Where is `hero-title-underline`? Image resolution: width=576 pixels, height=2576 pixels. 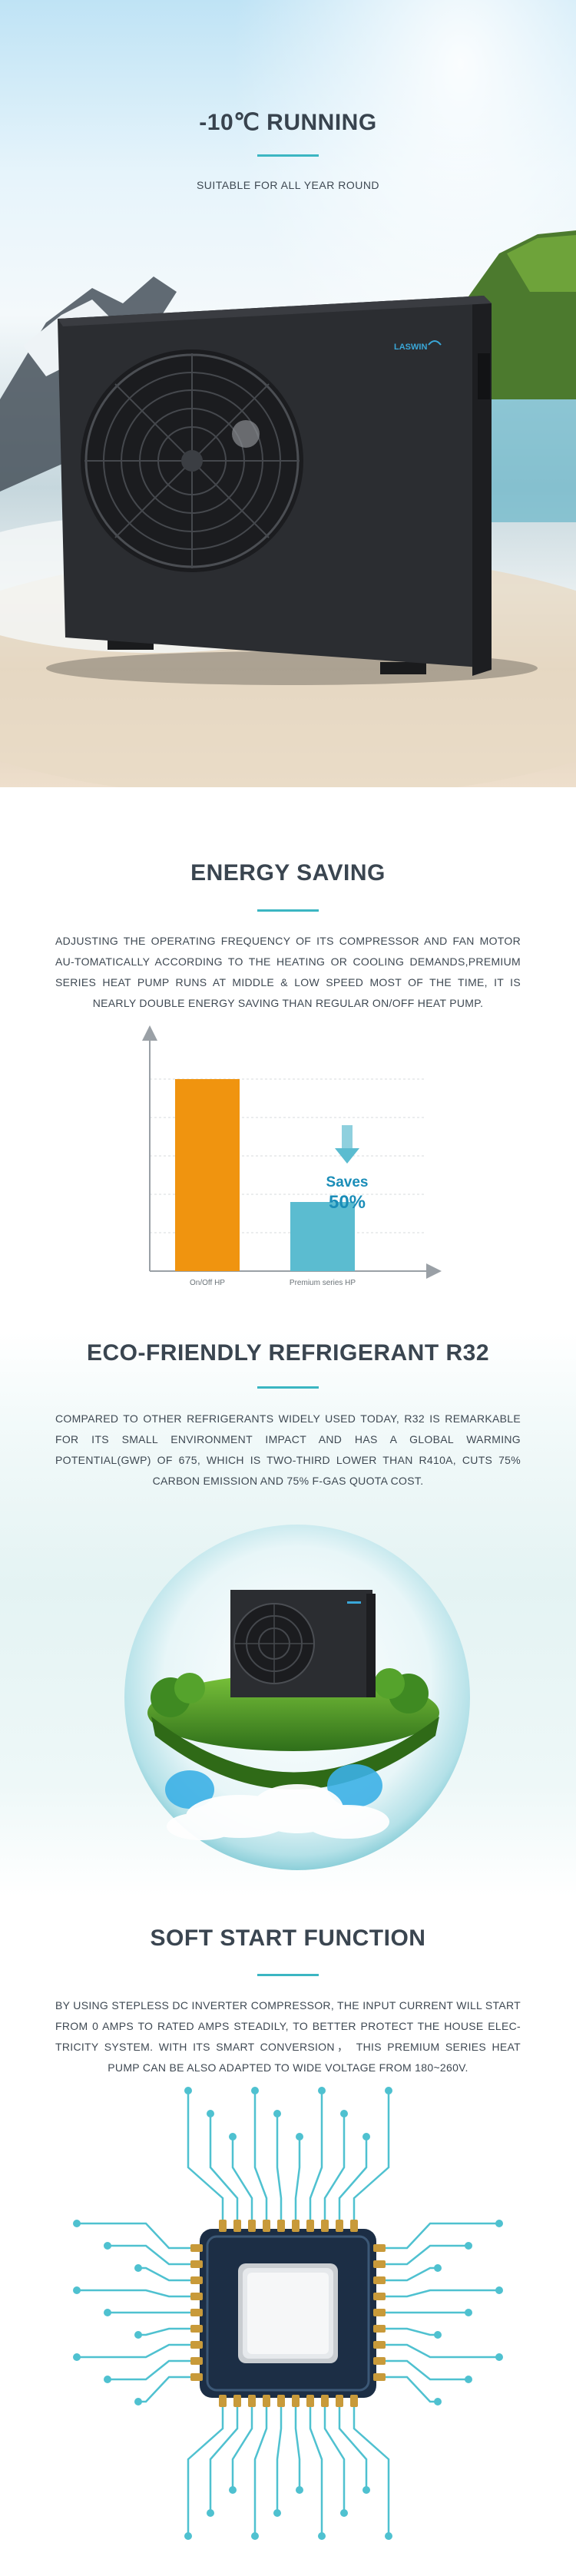 hero-title-underline is located at coordinates (288, 155).